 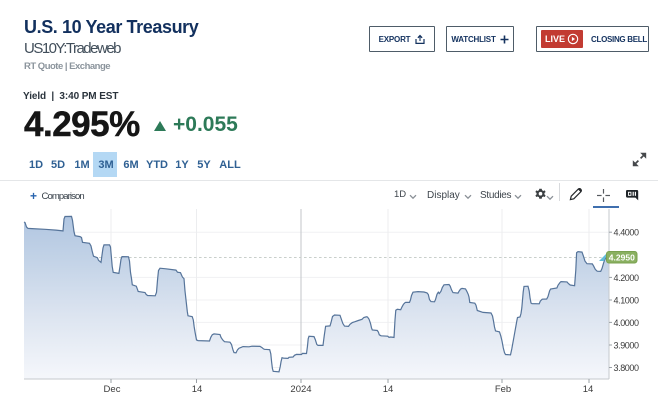 What do you see at coordinates (112, 389) in the screenshot?
I see `svg-text: Dec` at bounding box center [112, 389].